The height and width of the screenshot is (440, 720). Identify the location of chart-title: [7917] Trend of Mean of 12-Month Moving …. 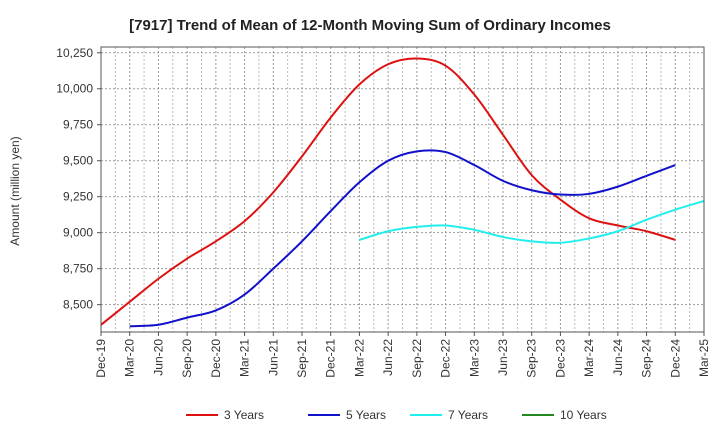
(370, 25).